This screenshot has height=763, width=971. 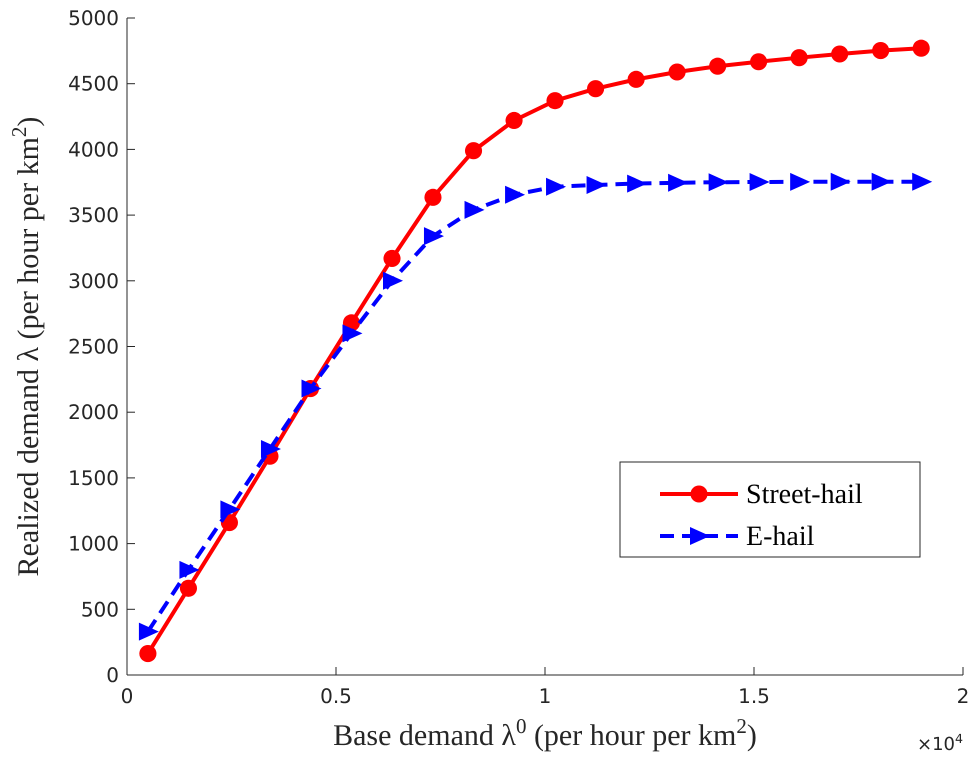 What do you see at coordinates (545, 733) in the screenshot?
I see `x-axis-title: Base demand λ$^{0}$ (per hour per km$^{2}$)` at bounding box center [545, 733].